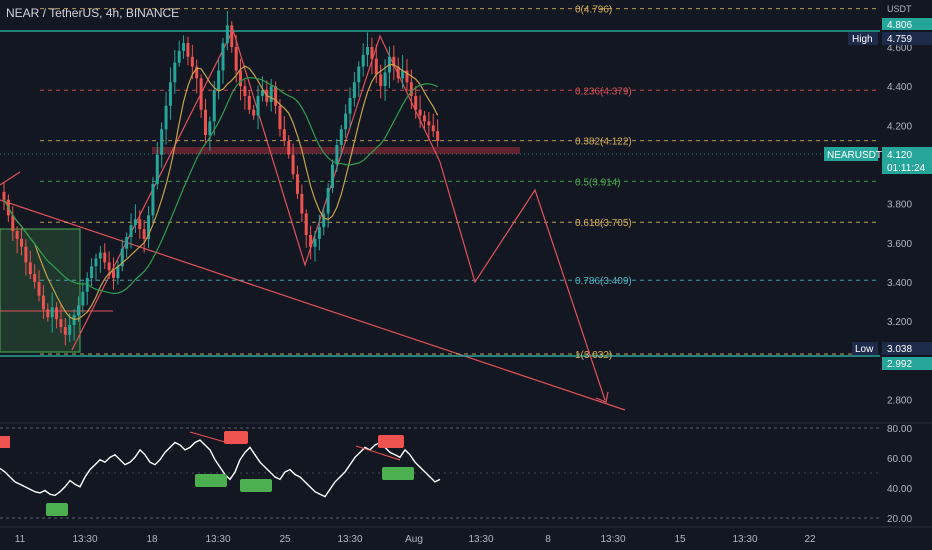  Describe the element at coordinates (211, 480) in the screenshot. I see `hidden-bull-badge` at that location.